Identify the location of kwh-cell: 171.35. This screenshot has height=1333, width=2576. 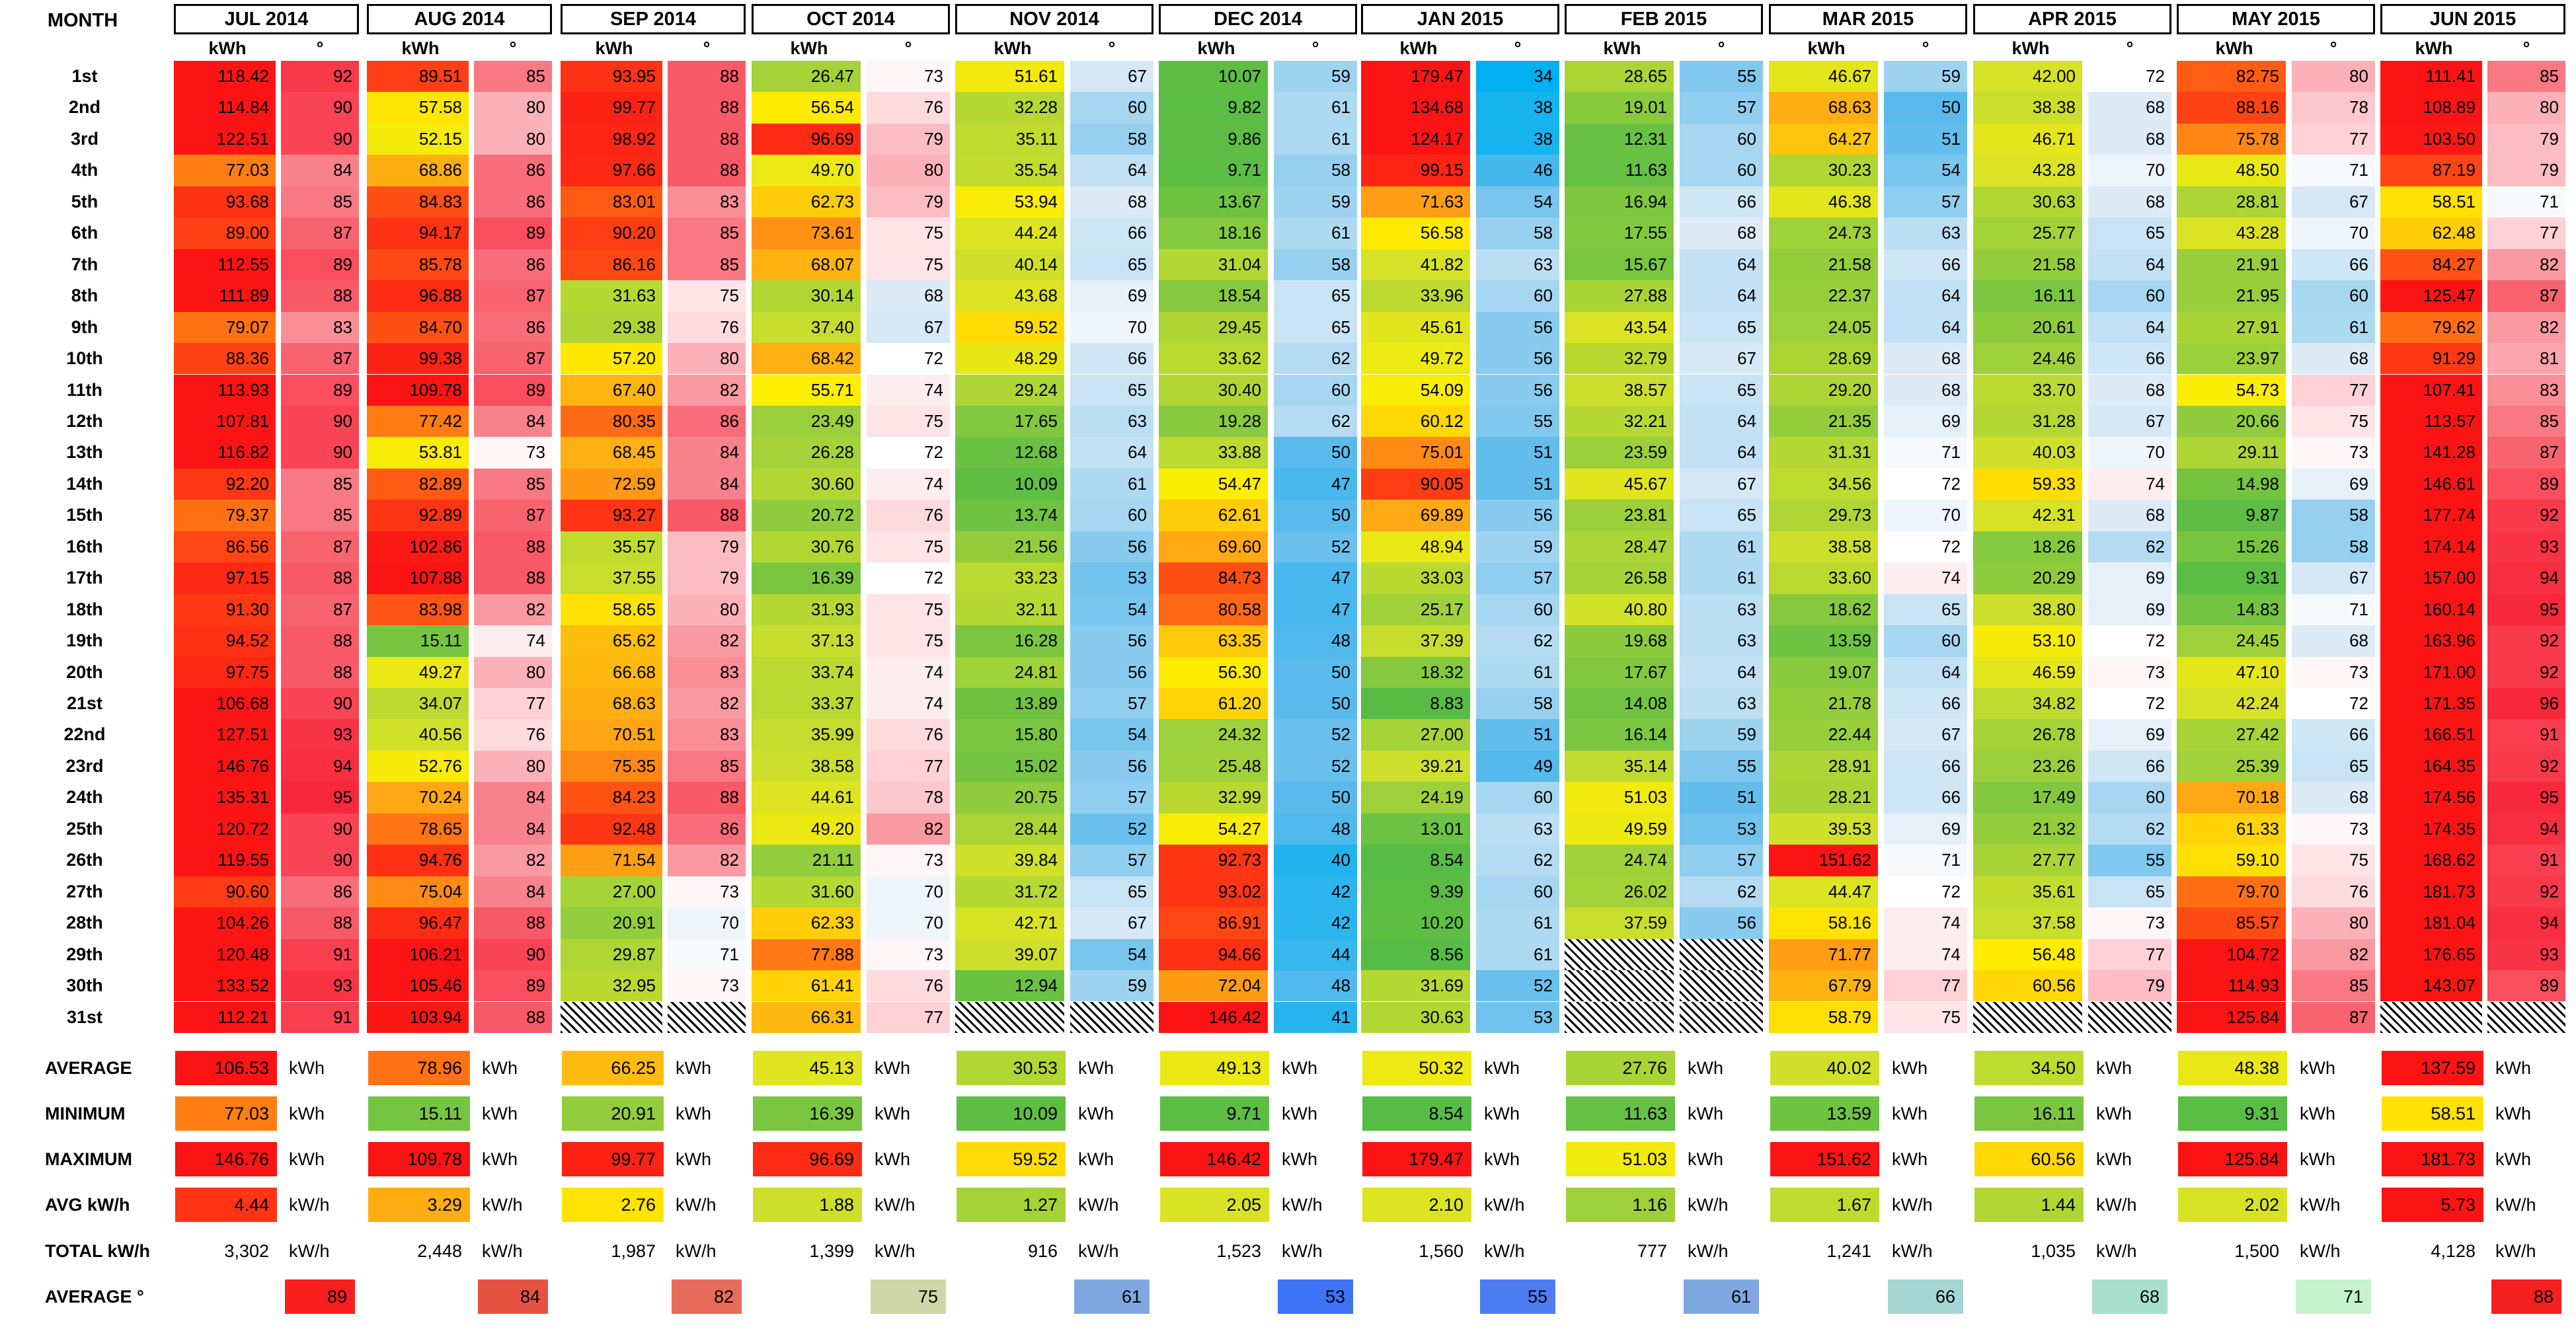
(2431, 704).